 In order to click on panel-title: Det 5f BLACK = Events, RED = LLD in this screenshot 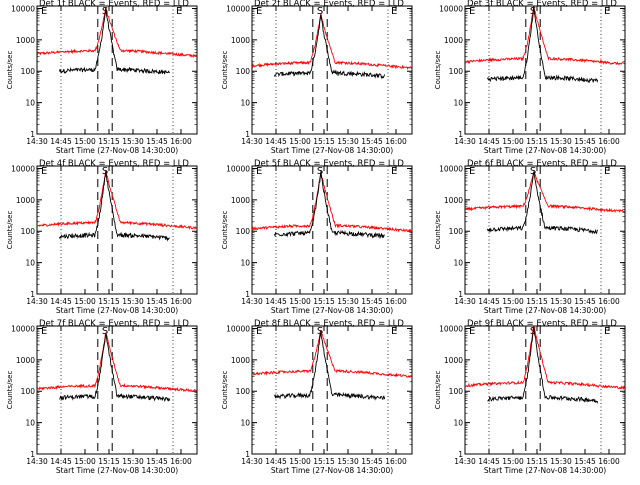, I will do `click(329, 164)`.